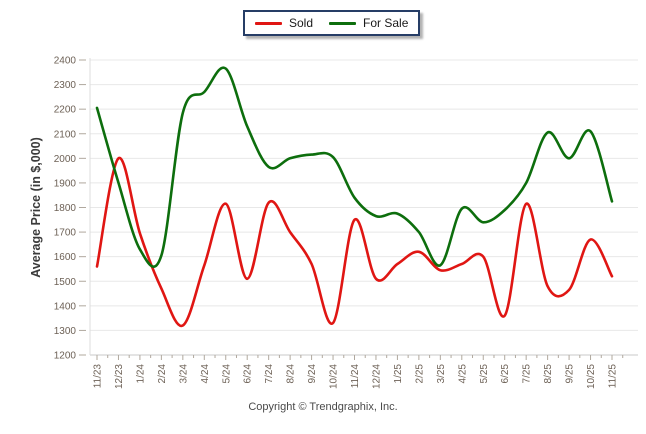 This screenshot has width=646, height=434. I want to click on y-tick-label: 1700, so click(65, 233).